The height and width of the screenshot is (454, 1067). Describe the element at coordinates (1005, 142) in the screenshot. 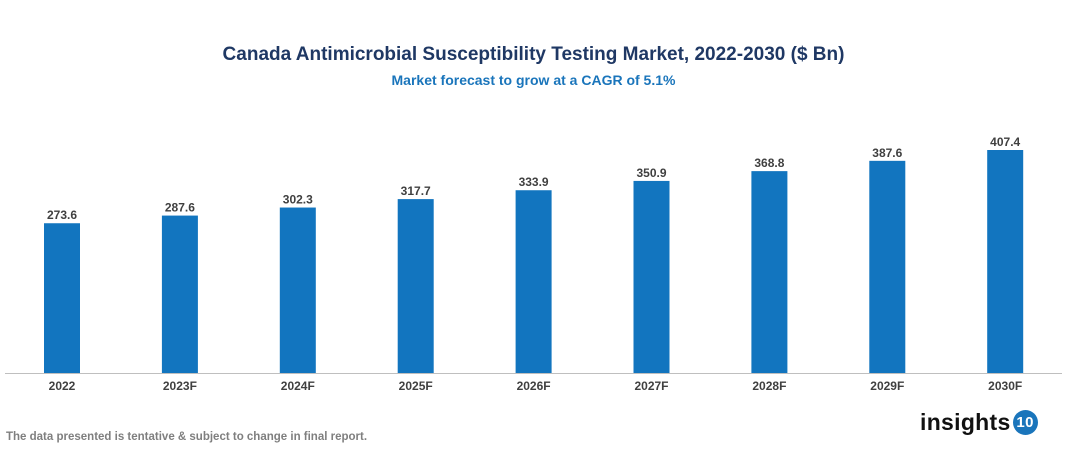

I see `data-label: 407.4` at that location.